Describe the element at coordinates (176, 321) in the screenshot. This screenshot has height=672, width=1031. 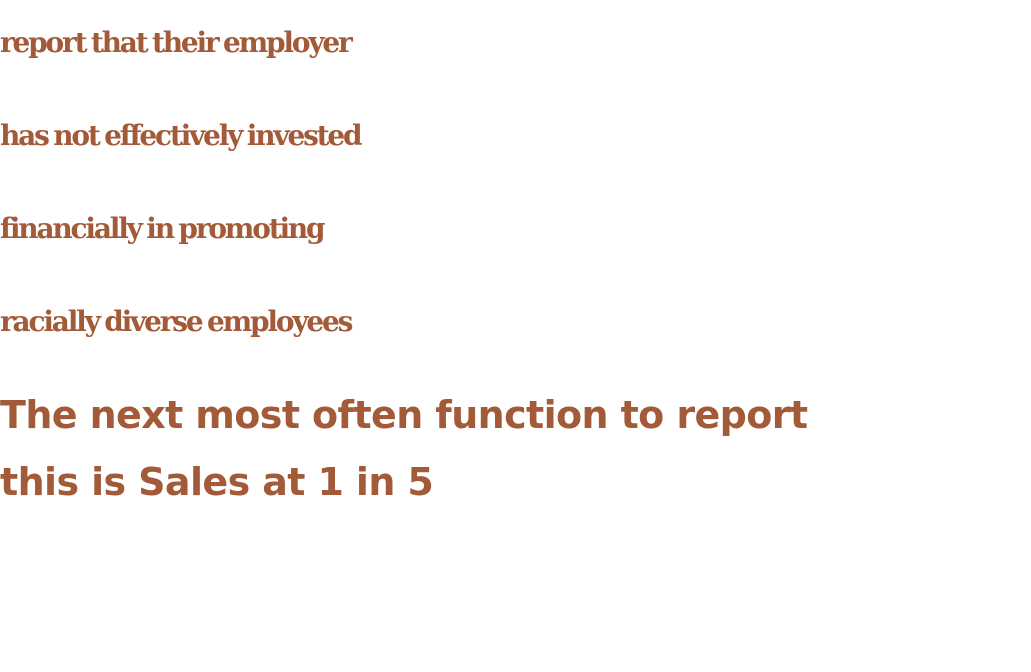
I see `headline-line-4: racially diverse employees` at that location.